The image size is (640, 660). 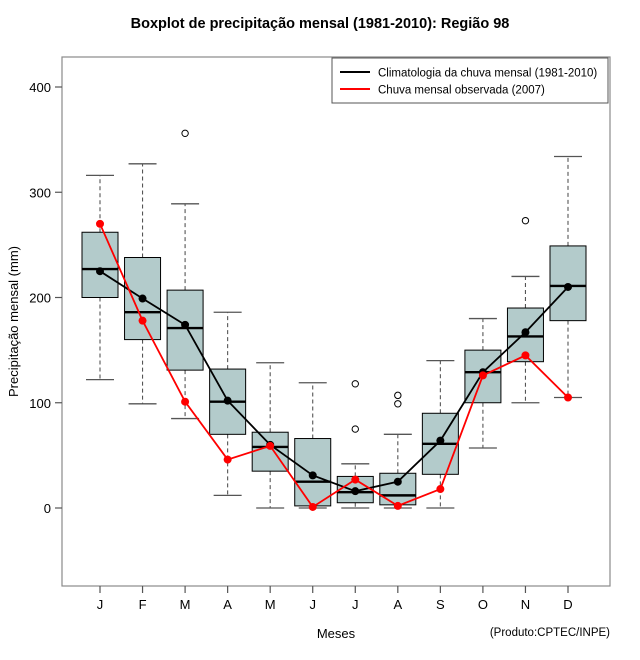 What do you see at coordinates (525, 604) in the screenshot?
I see `x-axis-tick-label: N` at bounding box center [525, 604].